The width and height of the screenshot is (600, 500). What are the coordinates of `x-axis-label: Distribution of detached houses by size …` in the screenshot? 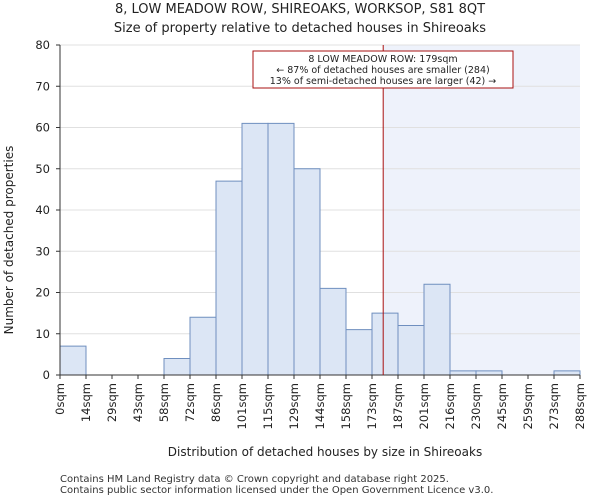 It's located at (325, 452).